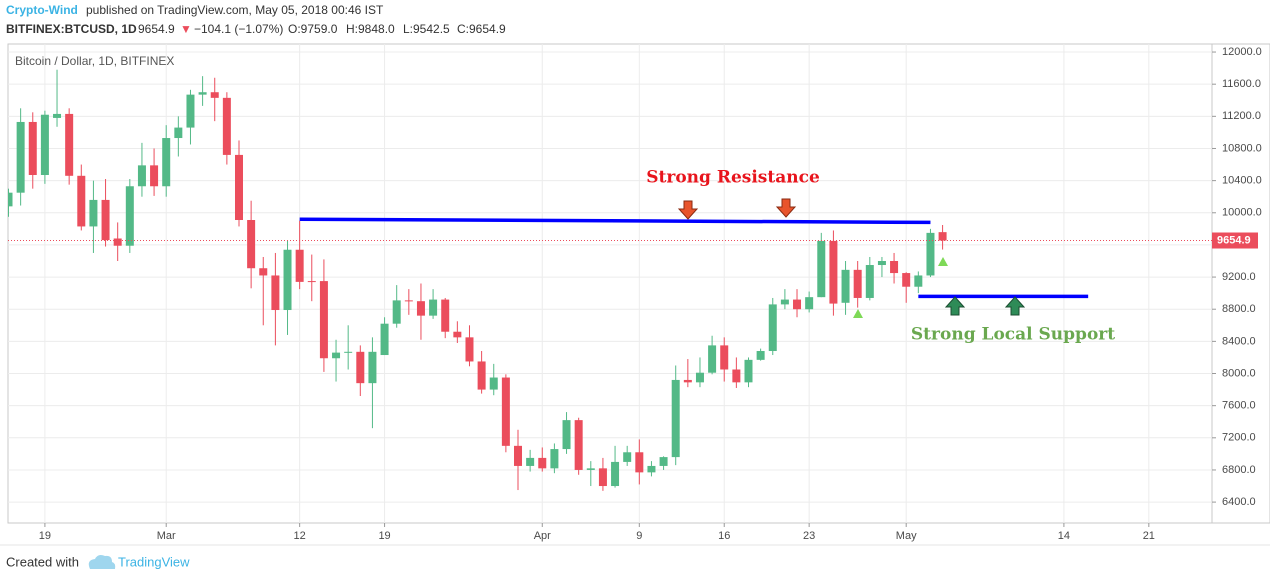  Describe the element at coordinates (1239, 438) in the screenshot. I see `y-tick-label: 7200.0` at that location.